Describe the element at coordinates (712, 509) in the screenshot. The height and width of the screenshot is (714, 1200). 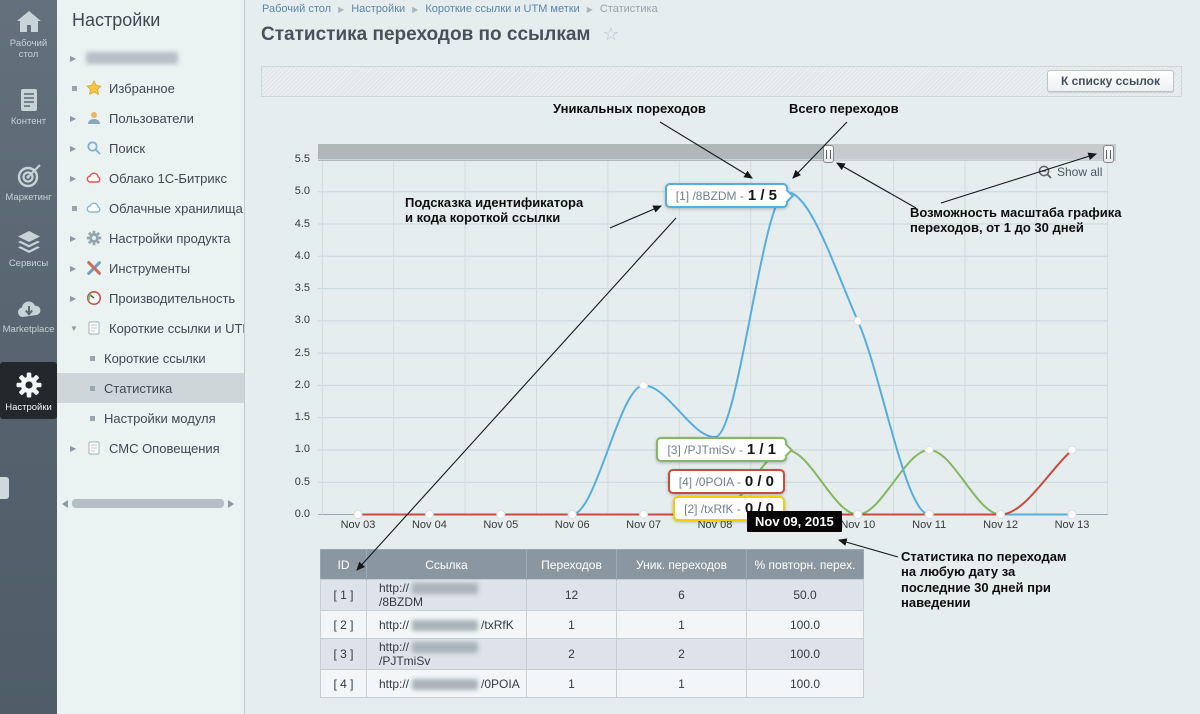
I see `tooltip-label: [2] /txRfK -` at that location.